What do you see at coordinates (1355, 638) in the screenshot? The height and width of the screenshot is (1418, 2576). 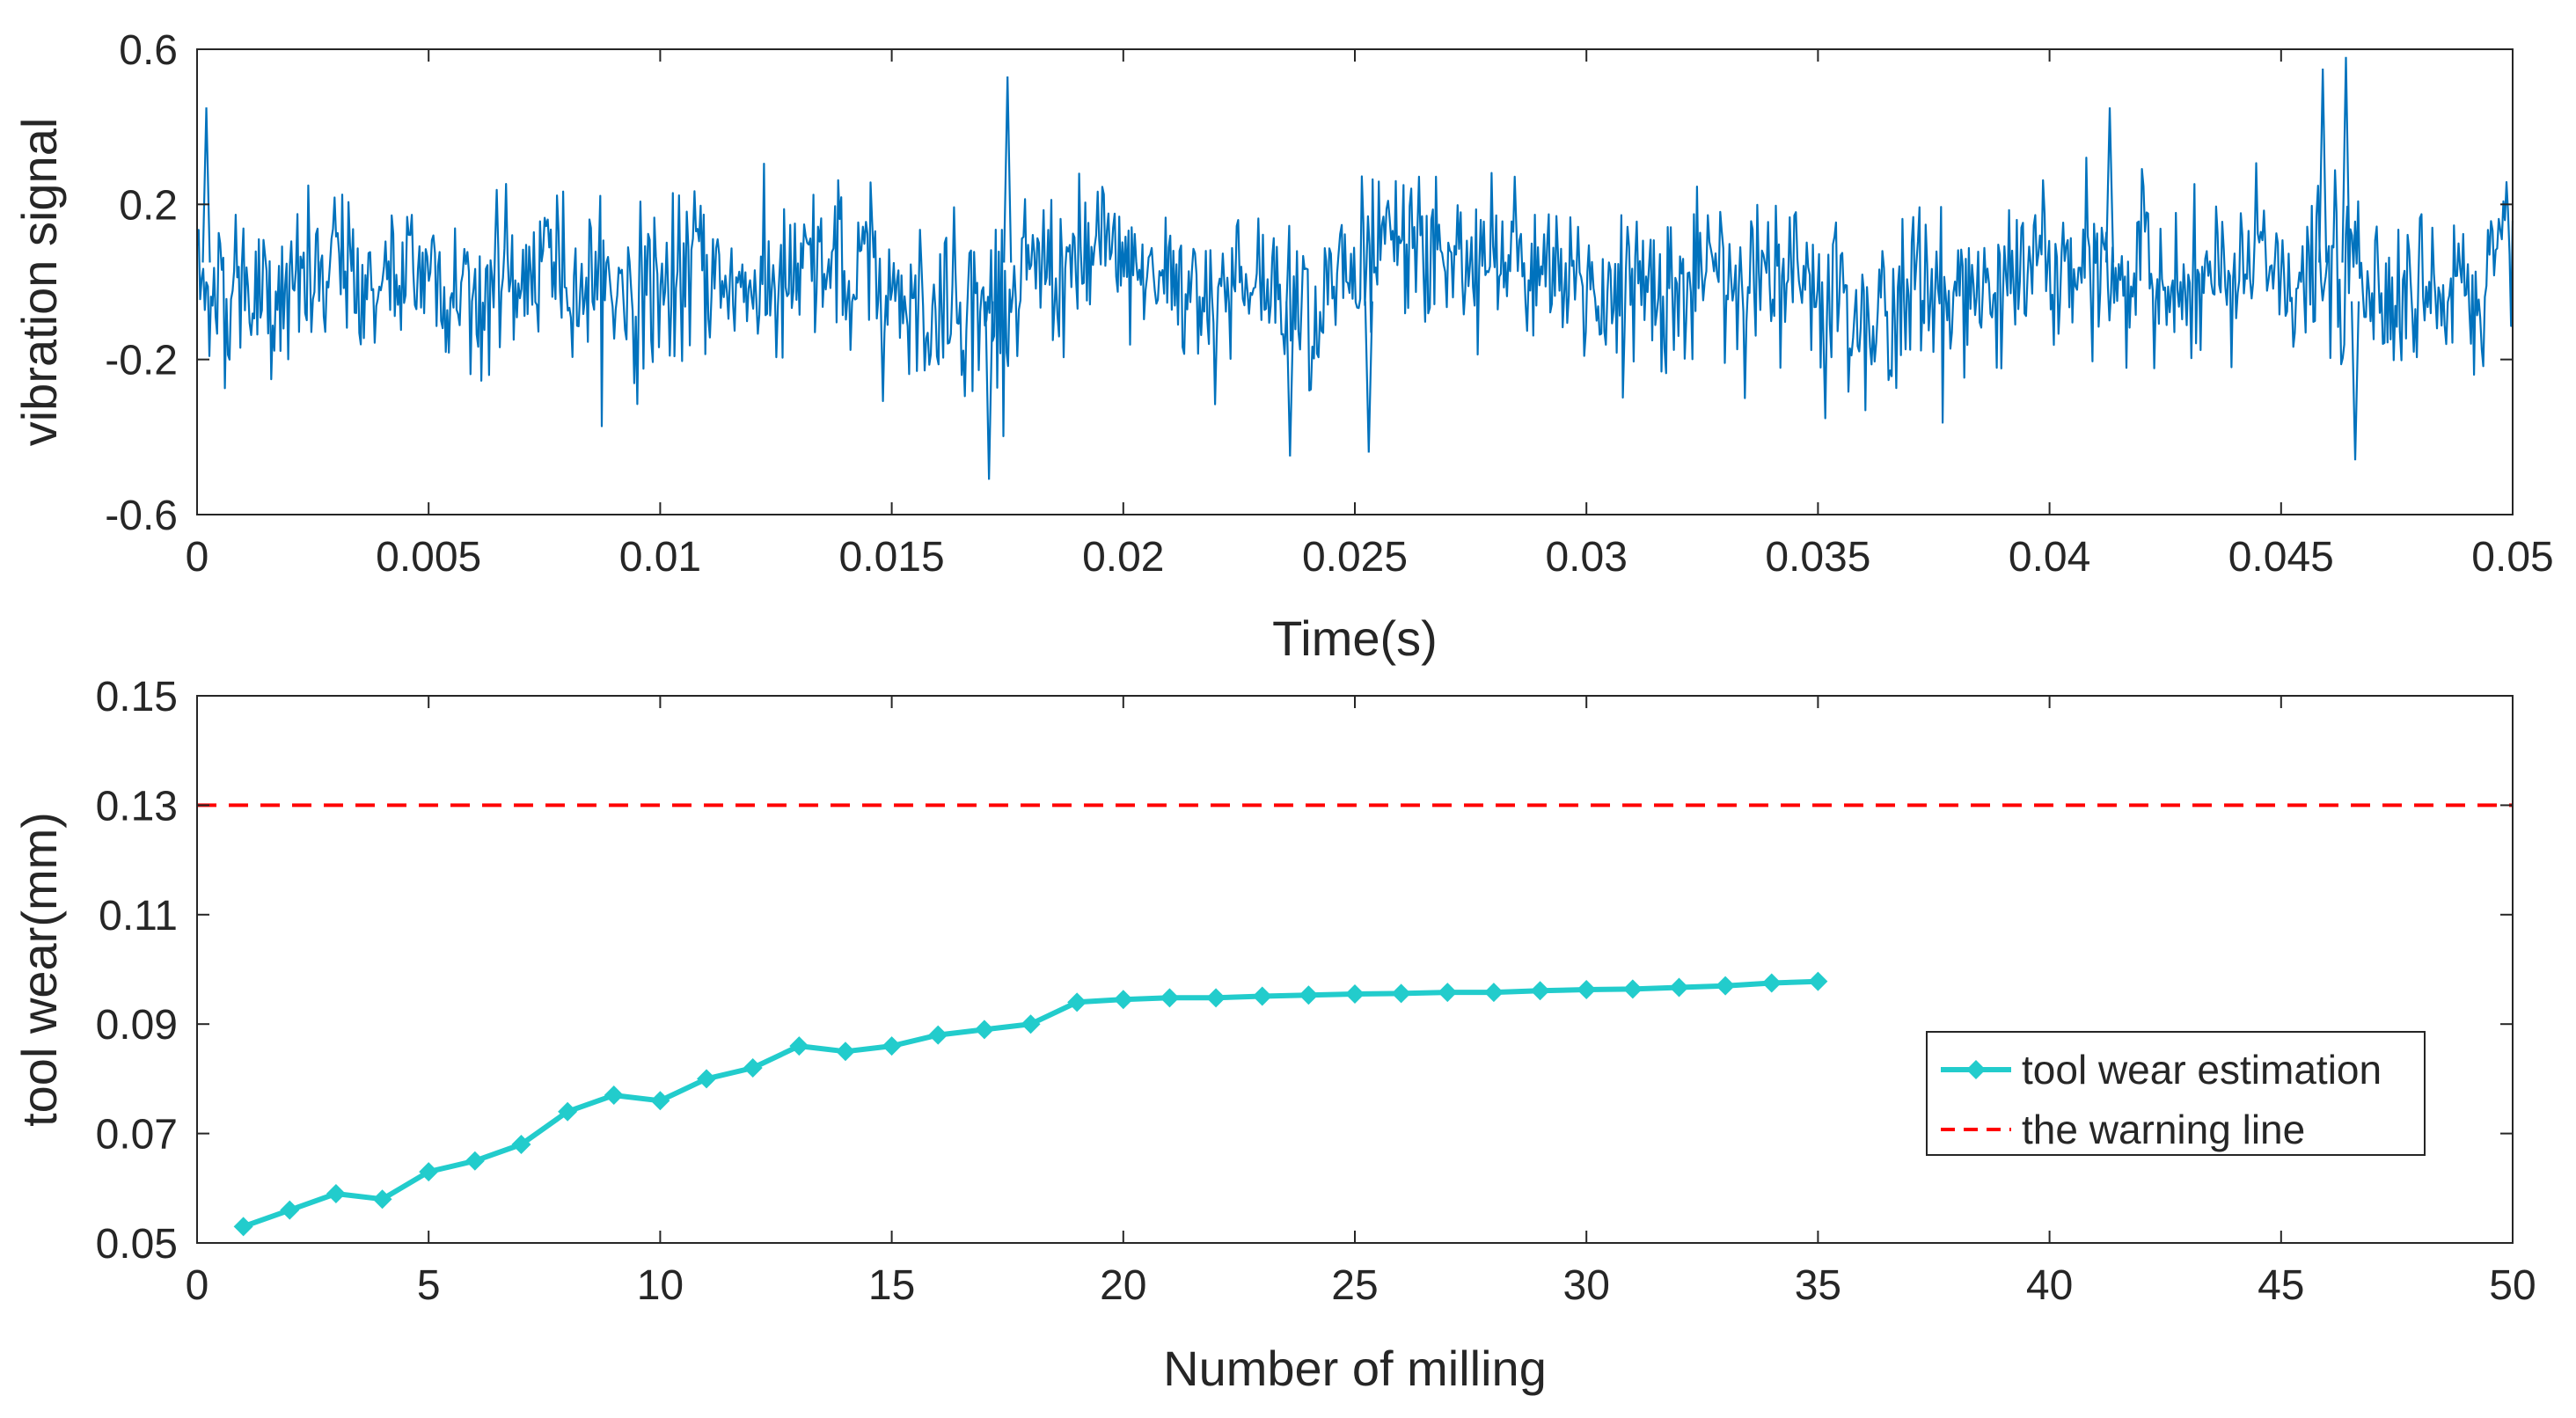 I see `vibration-x-axis-label: Time(s)` at bounding box center [1355, 638].